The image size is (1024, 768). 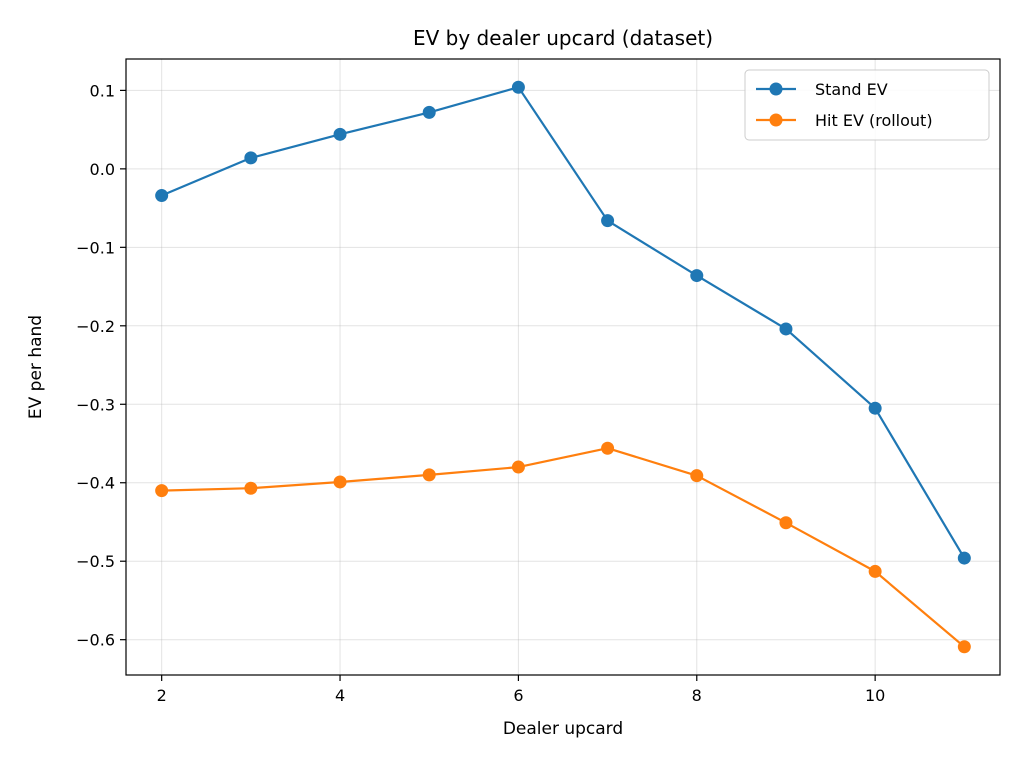 What do you see at coordinates (95, 247) in the screenshot?
I see `y-tick-label: −0.1` at bounding box center [95, 247].